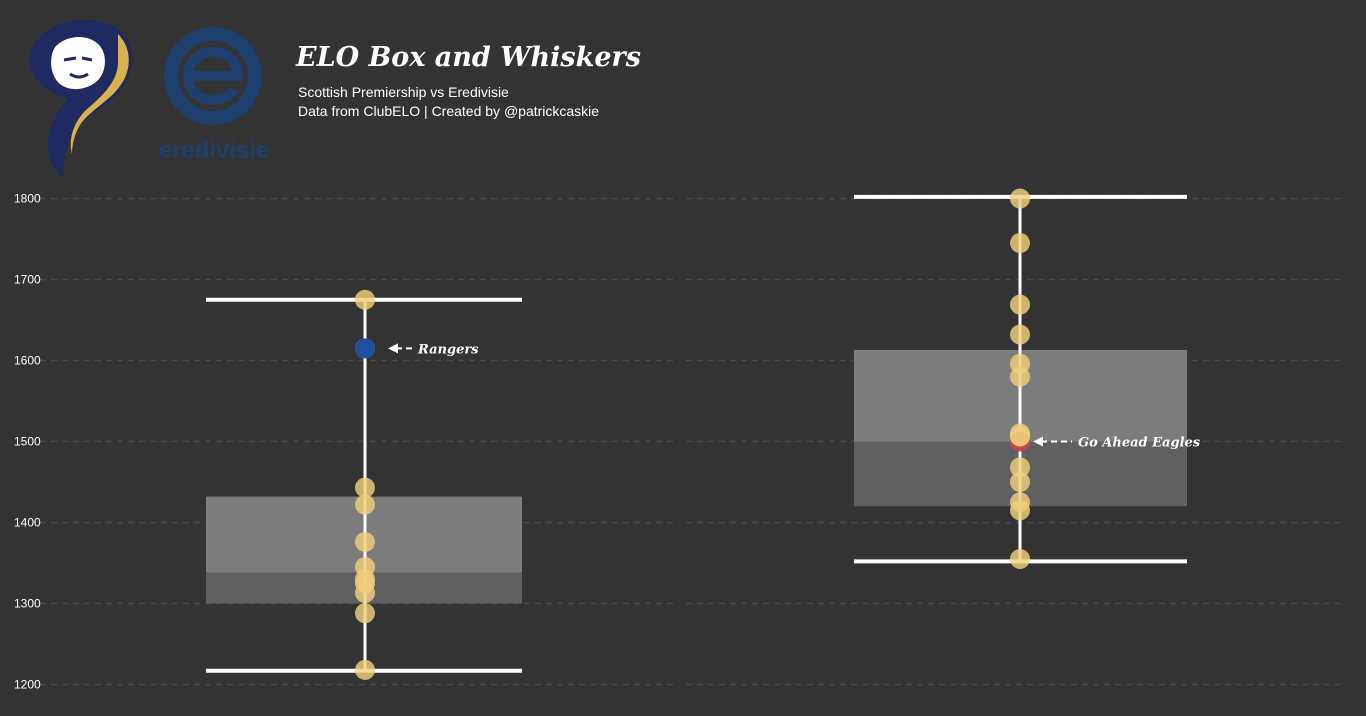 The width and height of the screenshot is (1366, 716). What do you see at coordinates (99, 94) in the screenshot?
I see `lion-mane-gold` at bounding box center [99, 94].